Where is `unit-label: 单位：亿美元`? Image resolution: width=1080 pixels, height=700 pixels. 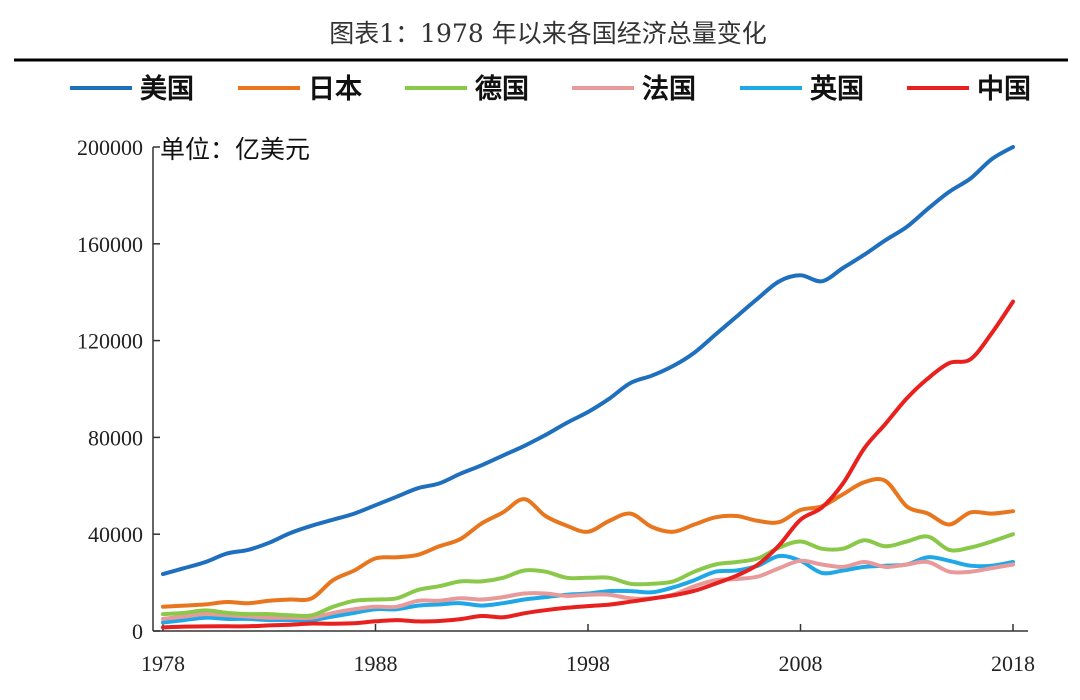
unit-label: 单位：亿美元 is located at coordinates (235, 149).